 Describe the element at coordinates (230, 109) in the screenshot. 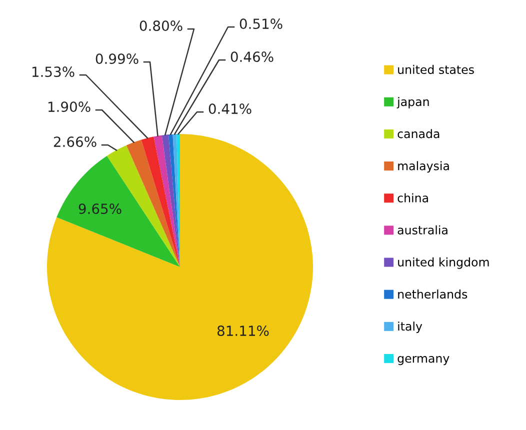

I see `data-label: 0.41%` at that location.